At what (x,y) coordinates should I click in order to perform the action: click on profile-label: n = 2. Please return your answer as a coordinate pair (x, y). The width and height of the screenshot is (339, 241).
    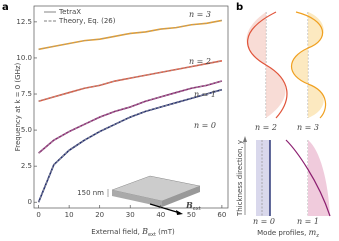
    Looking at the image, I should click on (266, 127).